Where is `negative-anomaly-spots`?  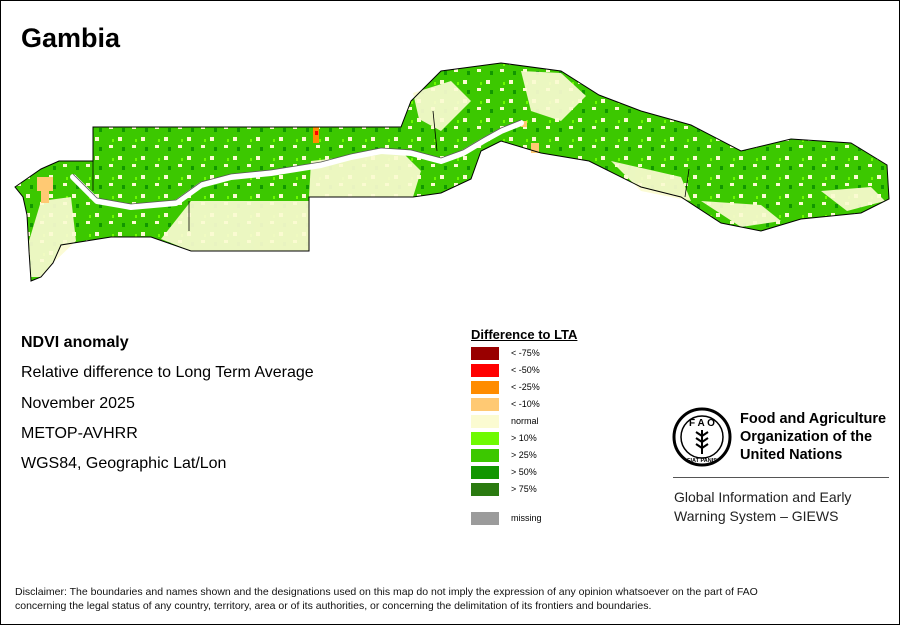
negative-anomaly-spots is located at coordinates (288, 162).